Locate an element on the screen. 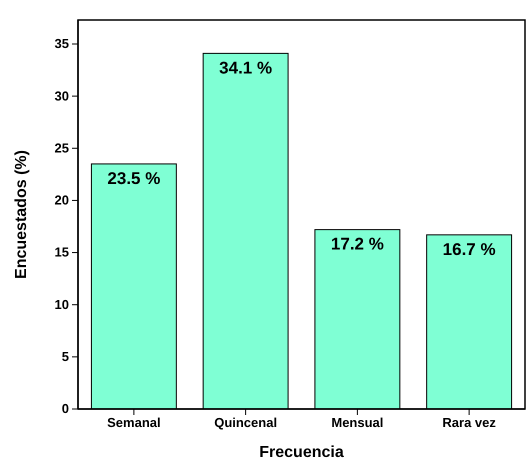 This screenshot has height=463, width=529. y-tick-label: 5 is located at coordinates (65, 356).